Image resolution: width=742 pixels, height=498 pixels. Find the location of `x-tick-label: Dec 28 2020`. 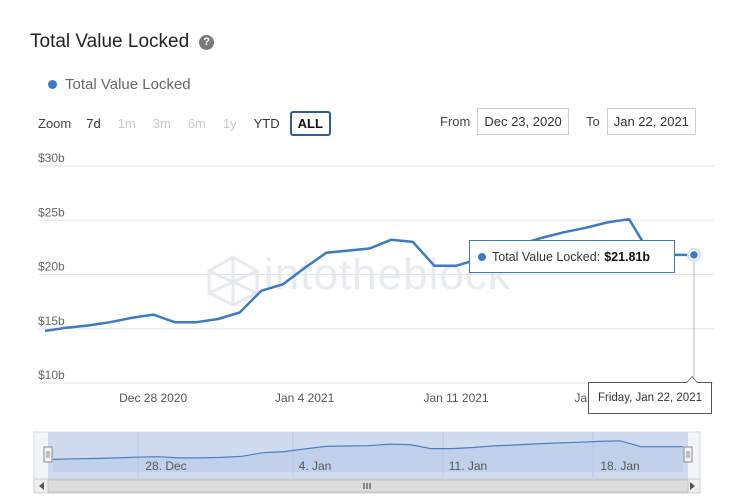

x-tick-label: Dec 28 2020 is located at coordinates (153, 398).